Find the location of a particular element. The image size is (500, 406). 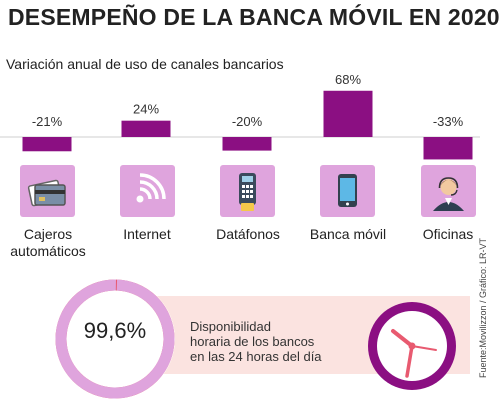

category-label: Banca móvil is located at coordinates (348, 234).